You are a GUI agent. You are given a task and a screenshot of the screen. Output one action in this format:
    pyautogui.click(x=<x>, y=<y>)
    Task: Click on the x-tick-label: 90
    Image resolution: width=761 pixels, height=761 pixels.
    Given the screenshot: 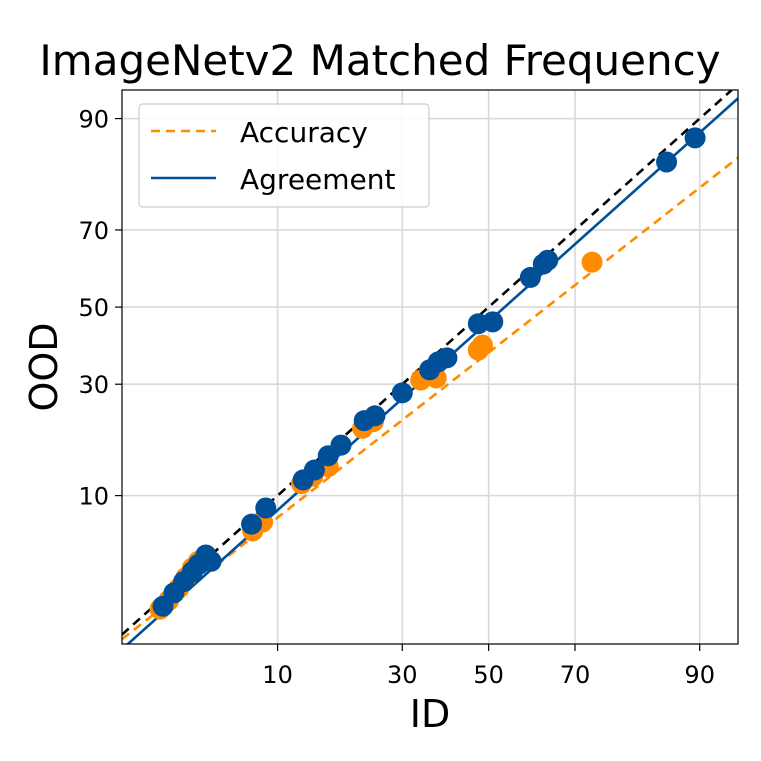 What is the action you would take?
    pyautogui.click(x=699, y=675)
    